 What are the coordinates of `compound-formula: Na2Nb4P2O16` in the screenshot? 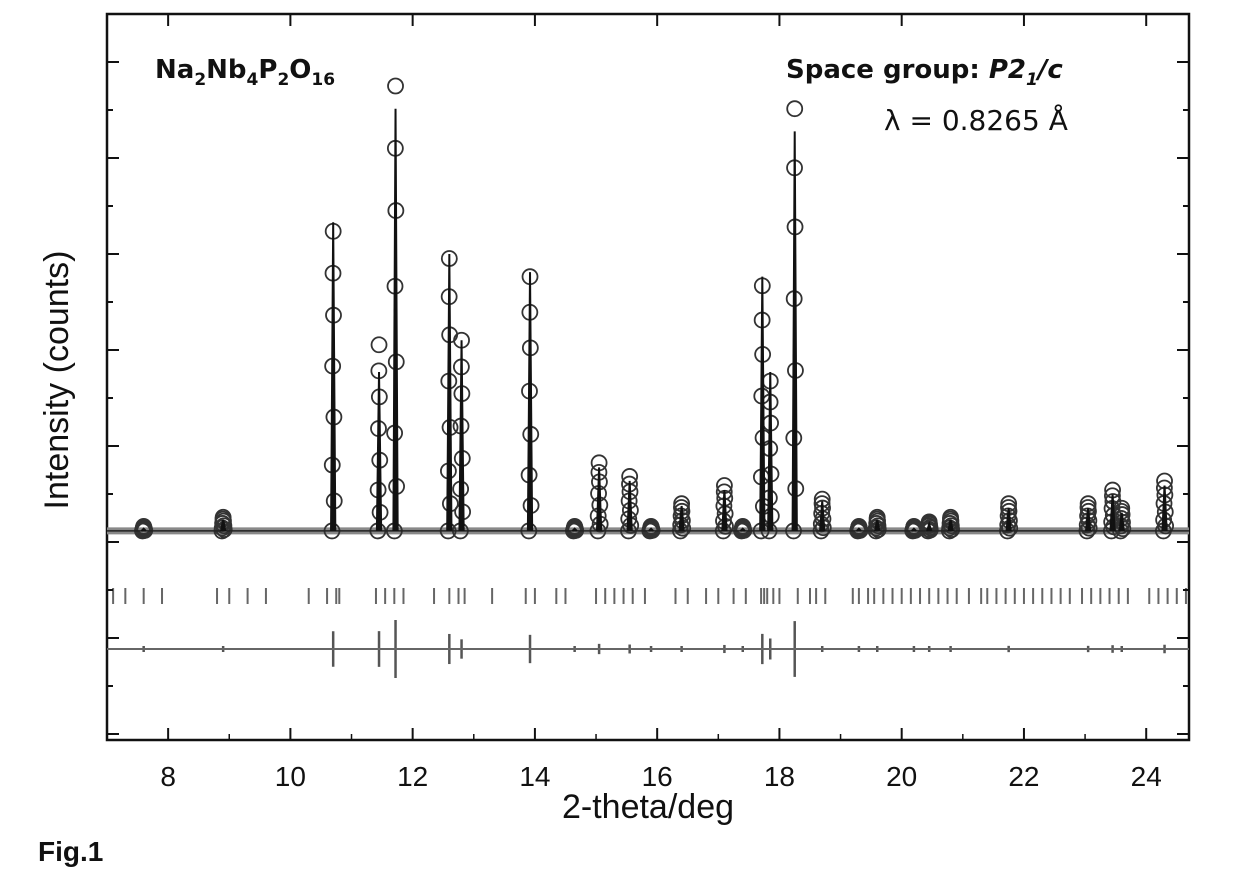 It's located at (245, 72).